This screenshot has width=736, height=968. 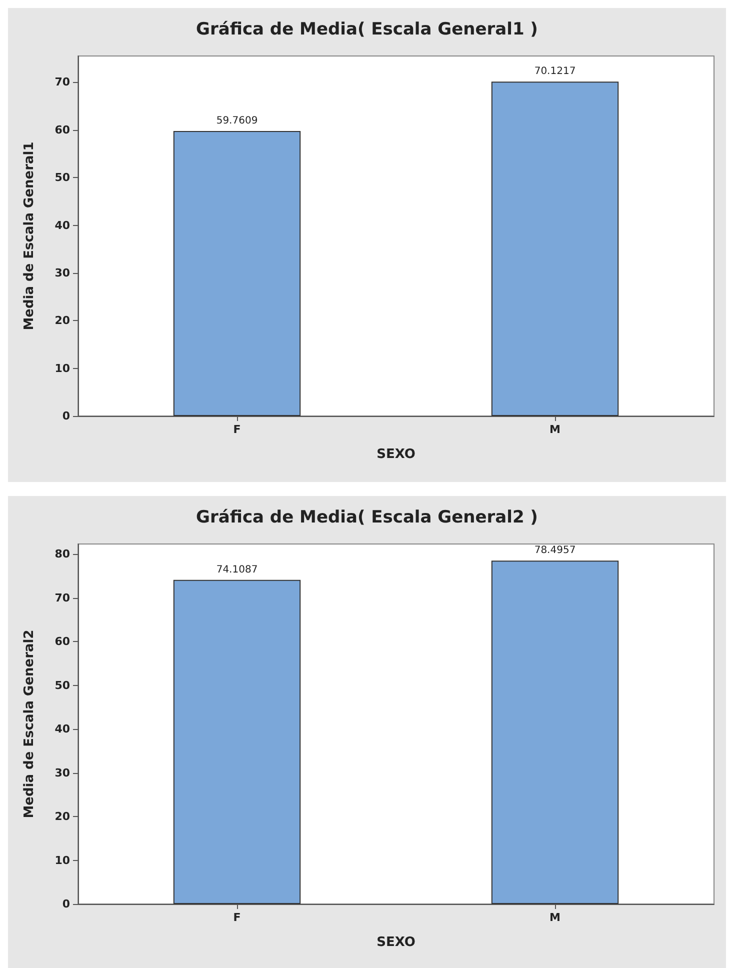 I want to click on y-tick-label: 80, so click(x=62, y=554).